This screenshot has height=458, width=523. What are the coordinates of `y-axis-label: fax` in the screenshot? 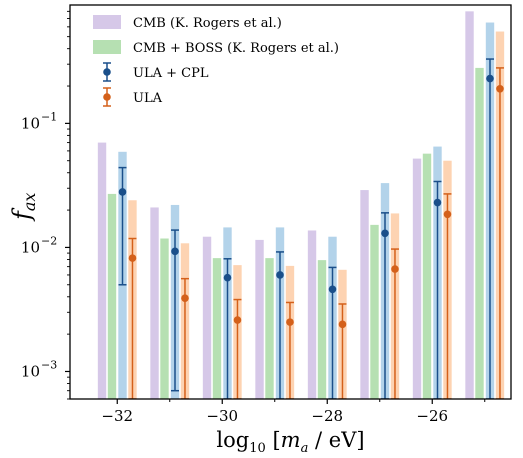 It's located at (23, 207).